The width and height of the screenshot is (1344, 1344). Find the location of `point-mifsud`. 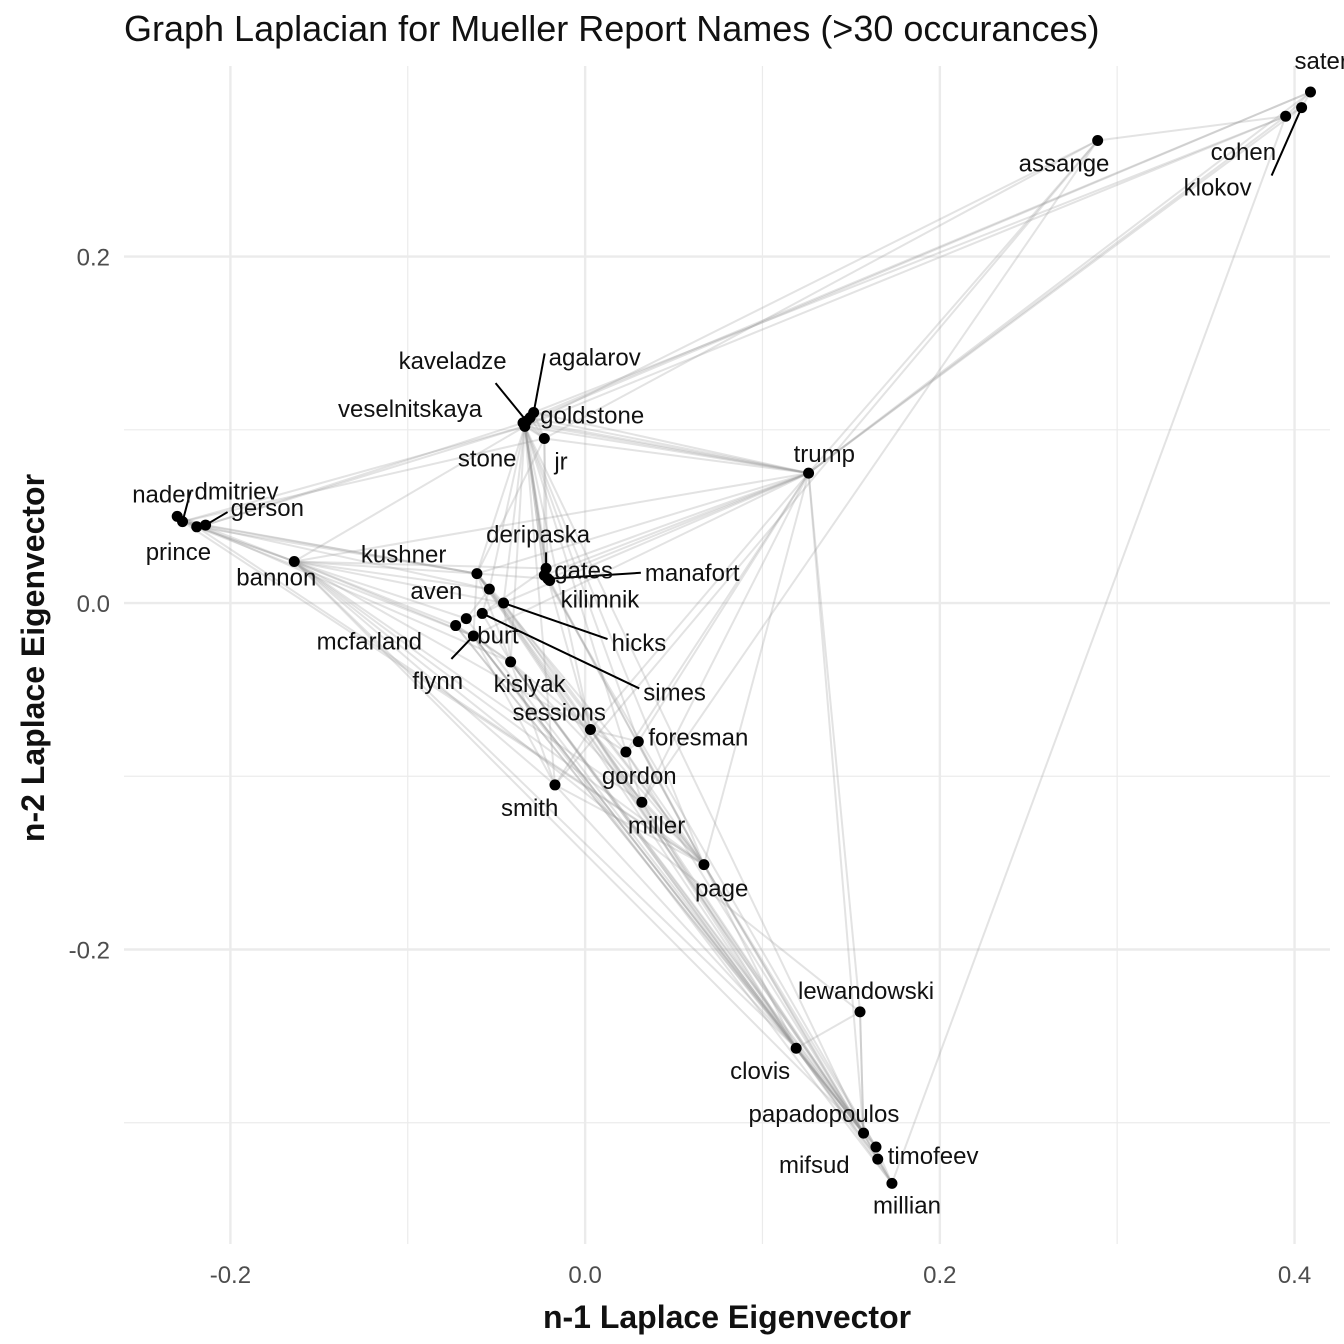

point-mifsud is located at coordinates (876, 1147).